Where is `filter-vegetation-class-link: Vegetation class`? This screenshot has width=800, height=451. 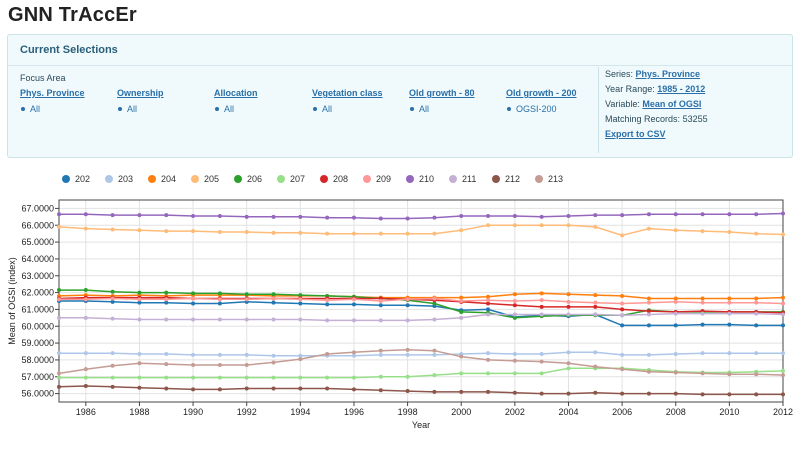
filter-vegetation-class-link: Vegetation class is located at coordinates (347, 93).